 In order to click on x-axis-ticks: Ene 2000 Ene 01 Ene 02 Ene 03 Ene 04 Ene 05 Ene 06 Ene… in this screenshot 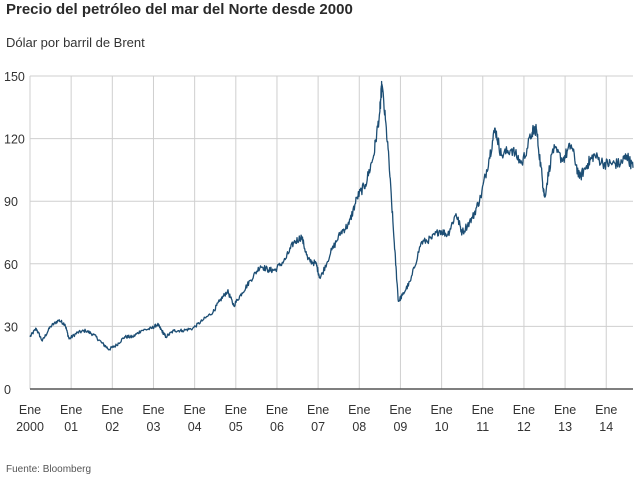, I will do `click(316, 418)`.